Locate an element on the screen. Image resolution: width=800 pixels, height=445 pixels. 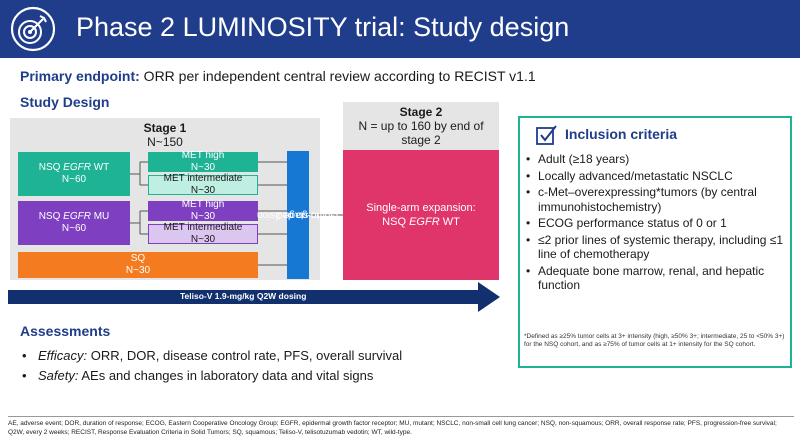
list-item: ECOG performance status of 0 or 1 is located at coordinates (656, 223).